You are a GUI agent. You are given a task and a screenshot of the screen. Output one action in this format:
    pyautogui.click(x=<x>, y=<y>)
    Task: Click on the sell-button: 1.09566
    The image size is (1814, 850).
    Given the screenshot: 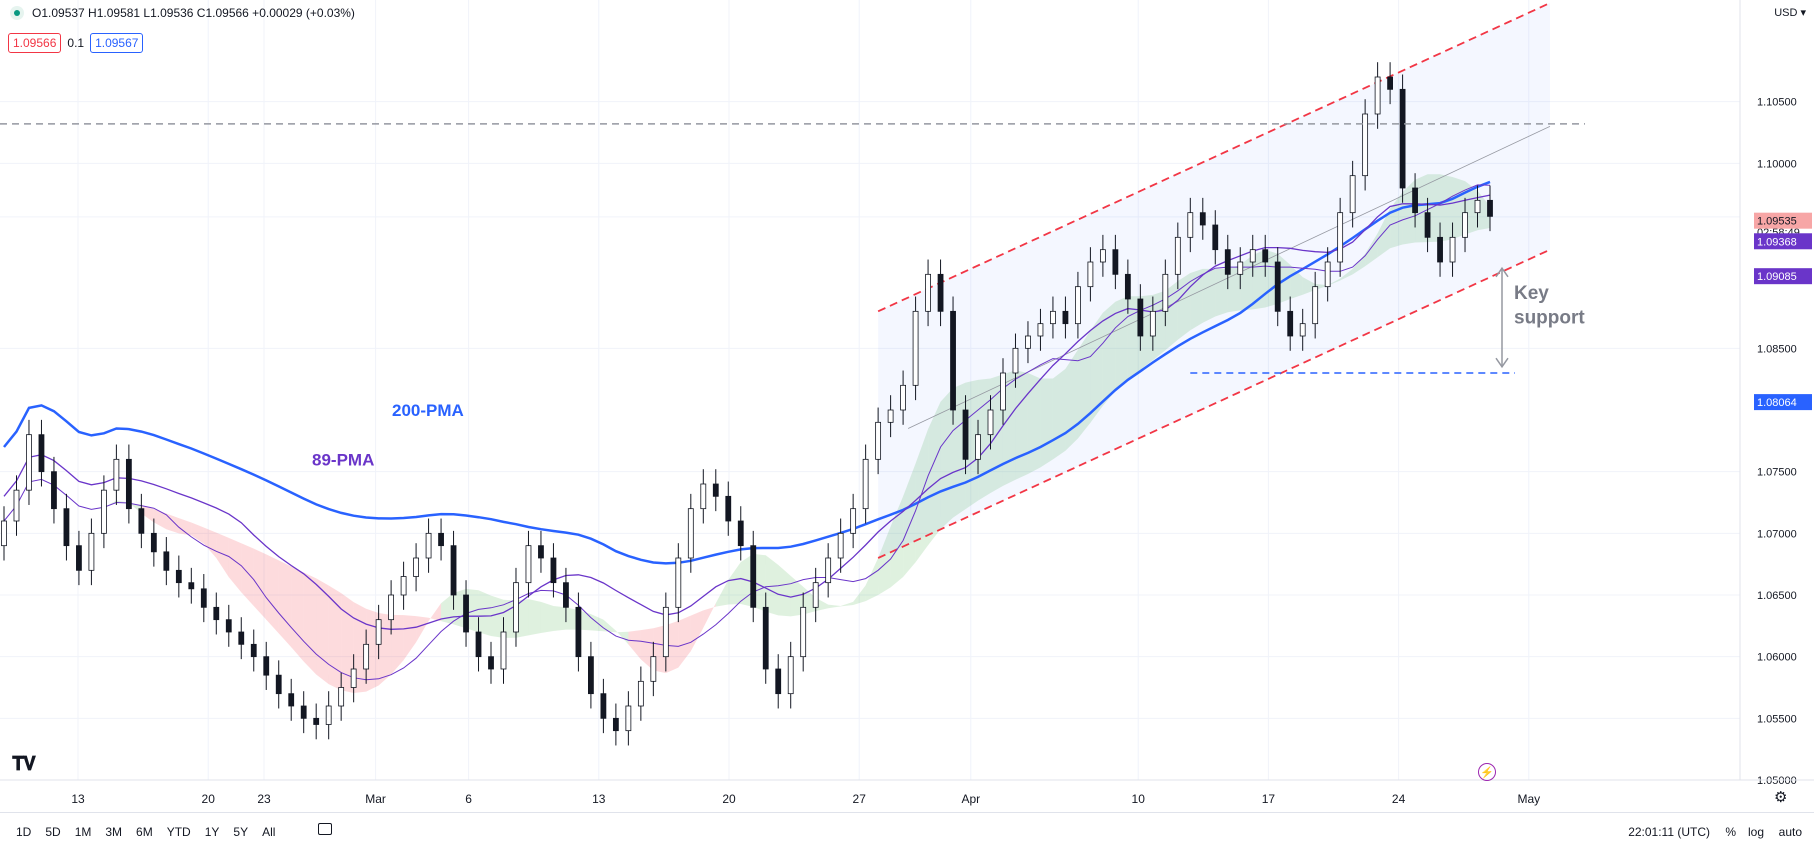 What is the action you would take?
    pyautogui.click(x=35, y=43)
    